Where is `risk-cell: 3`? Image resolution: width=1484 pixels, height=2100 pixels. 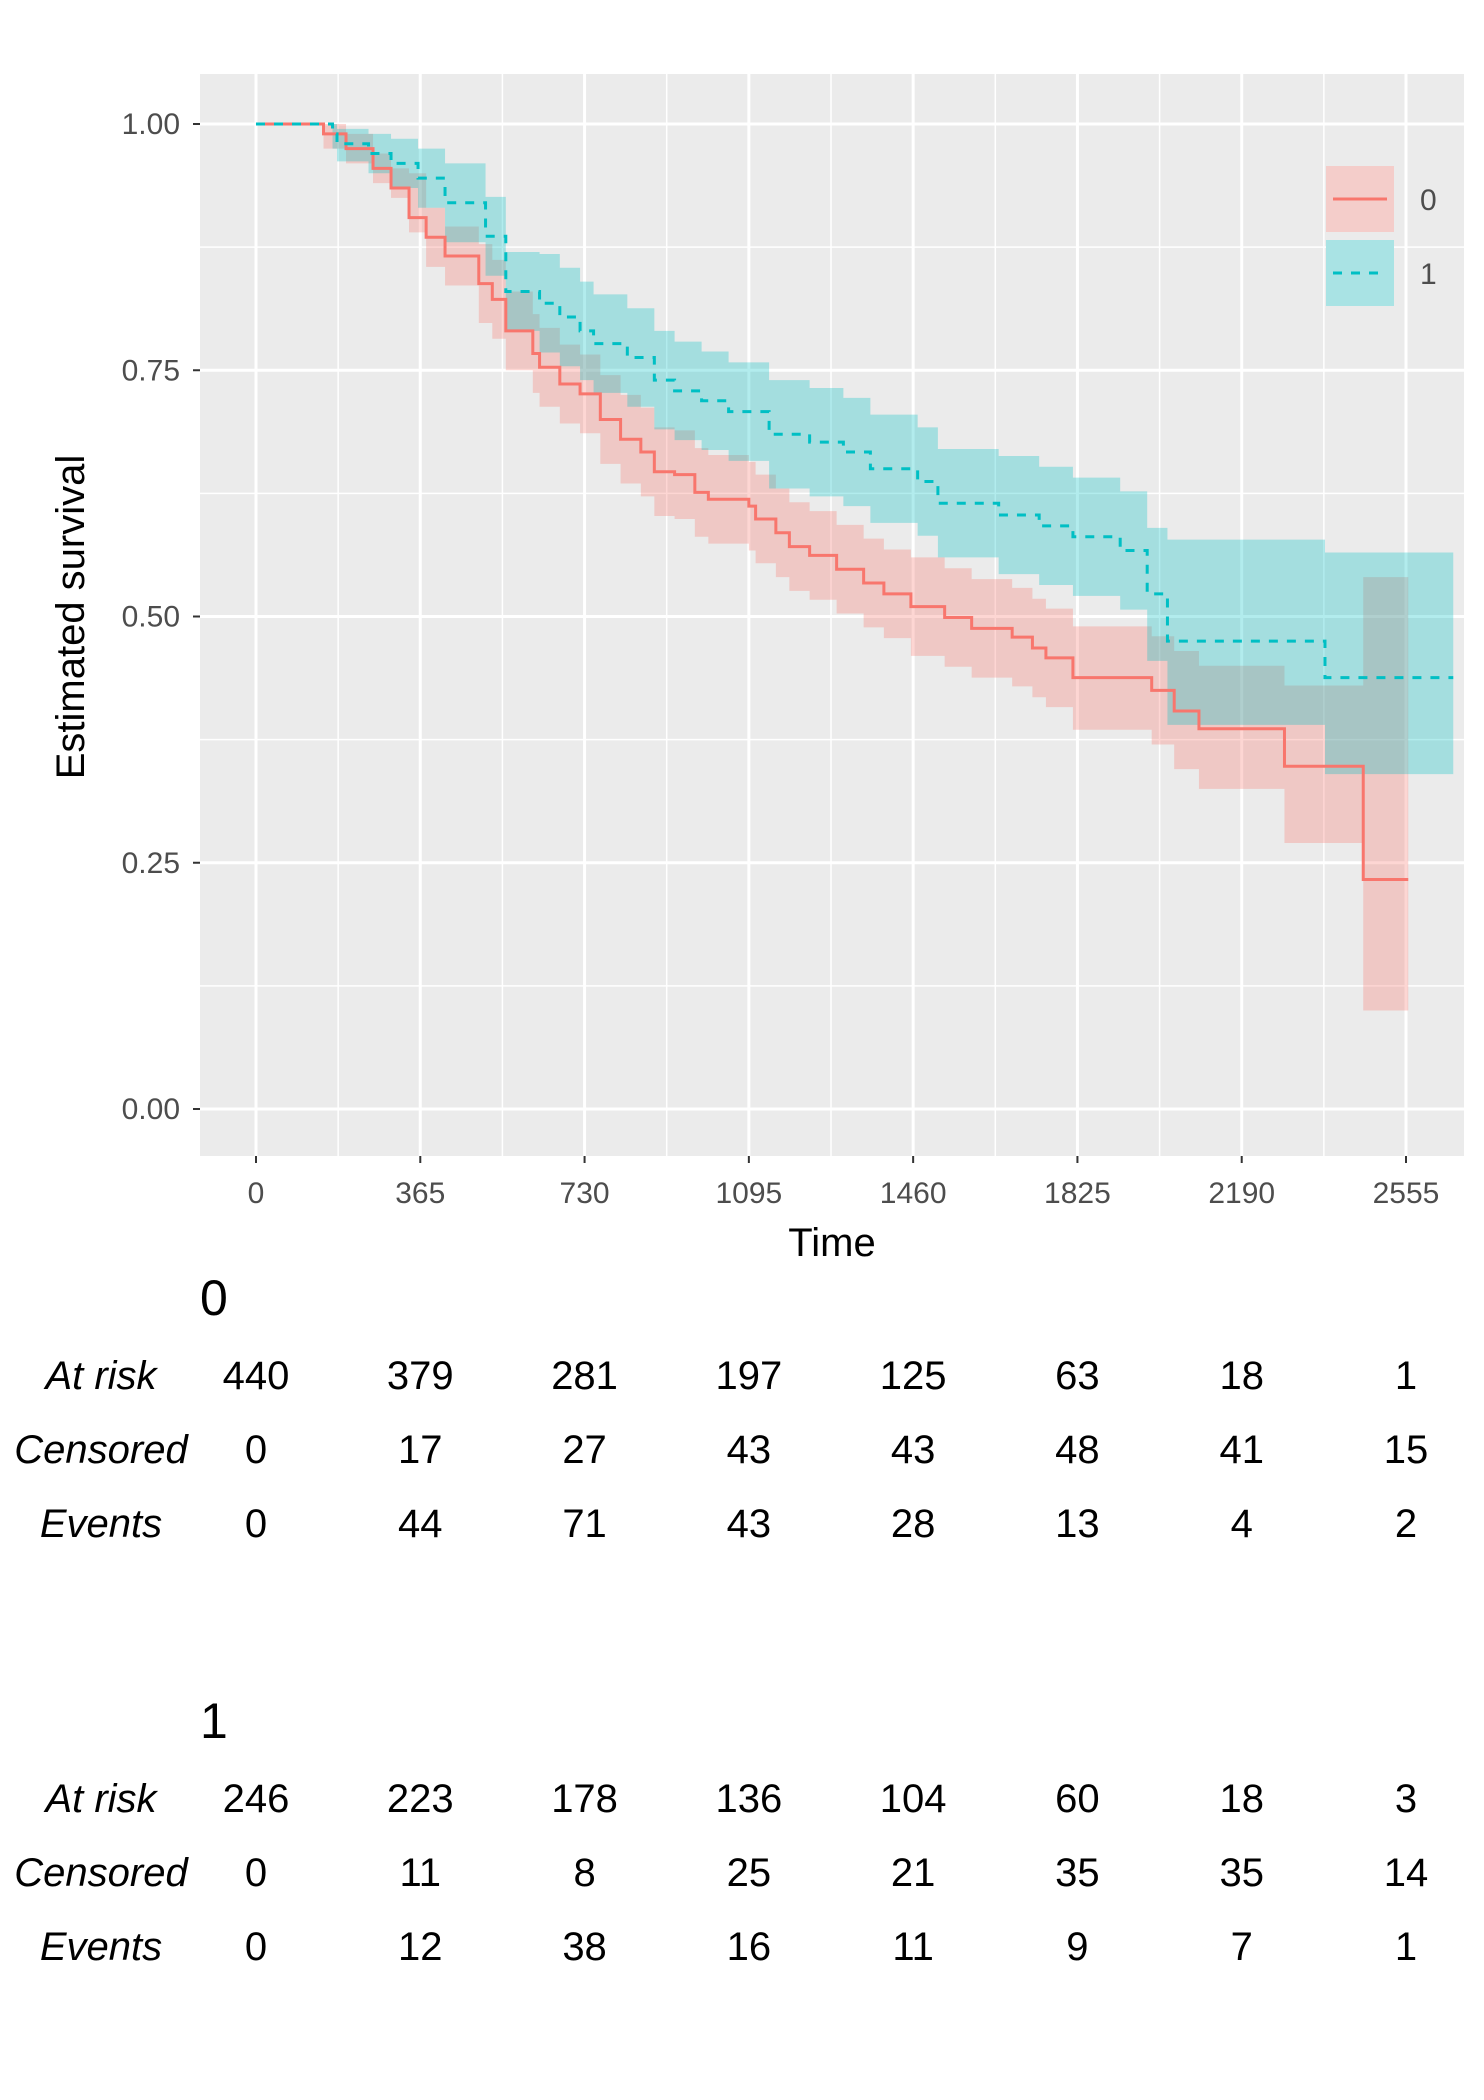 risk-cell: 3 is located at coordinates (1406, 1799).